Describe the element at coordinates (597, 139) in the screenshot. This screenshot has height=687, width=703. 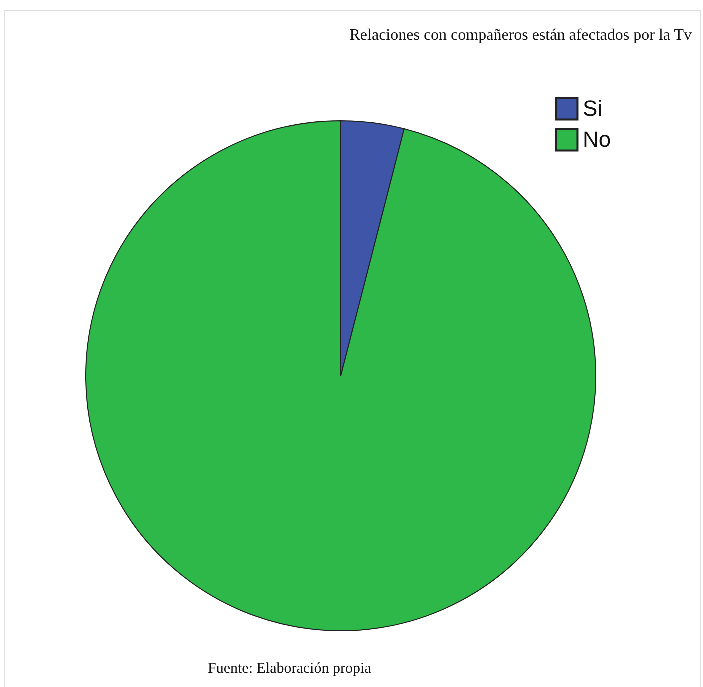
I see `legend-label: No` at that location.